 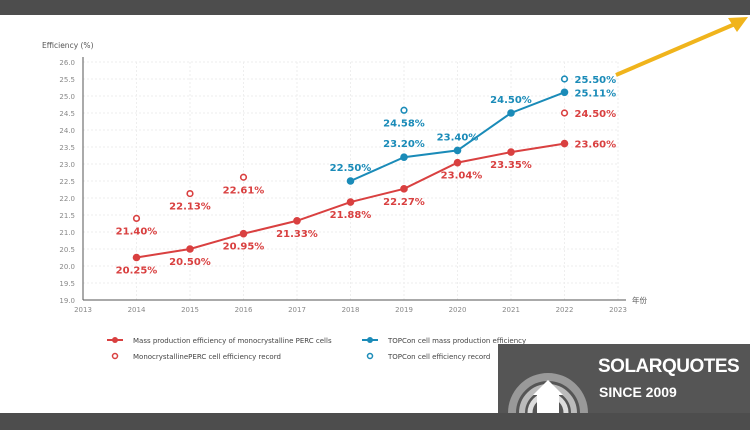 I want to click on y-tick-label: 21.5, so click(x=67, y=216).